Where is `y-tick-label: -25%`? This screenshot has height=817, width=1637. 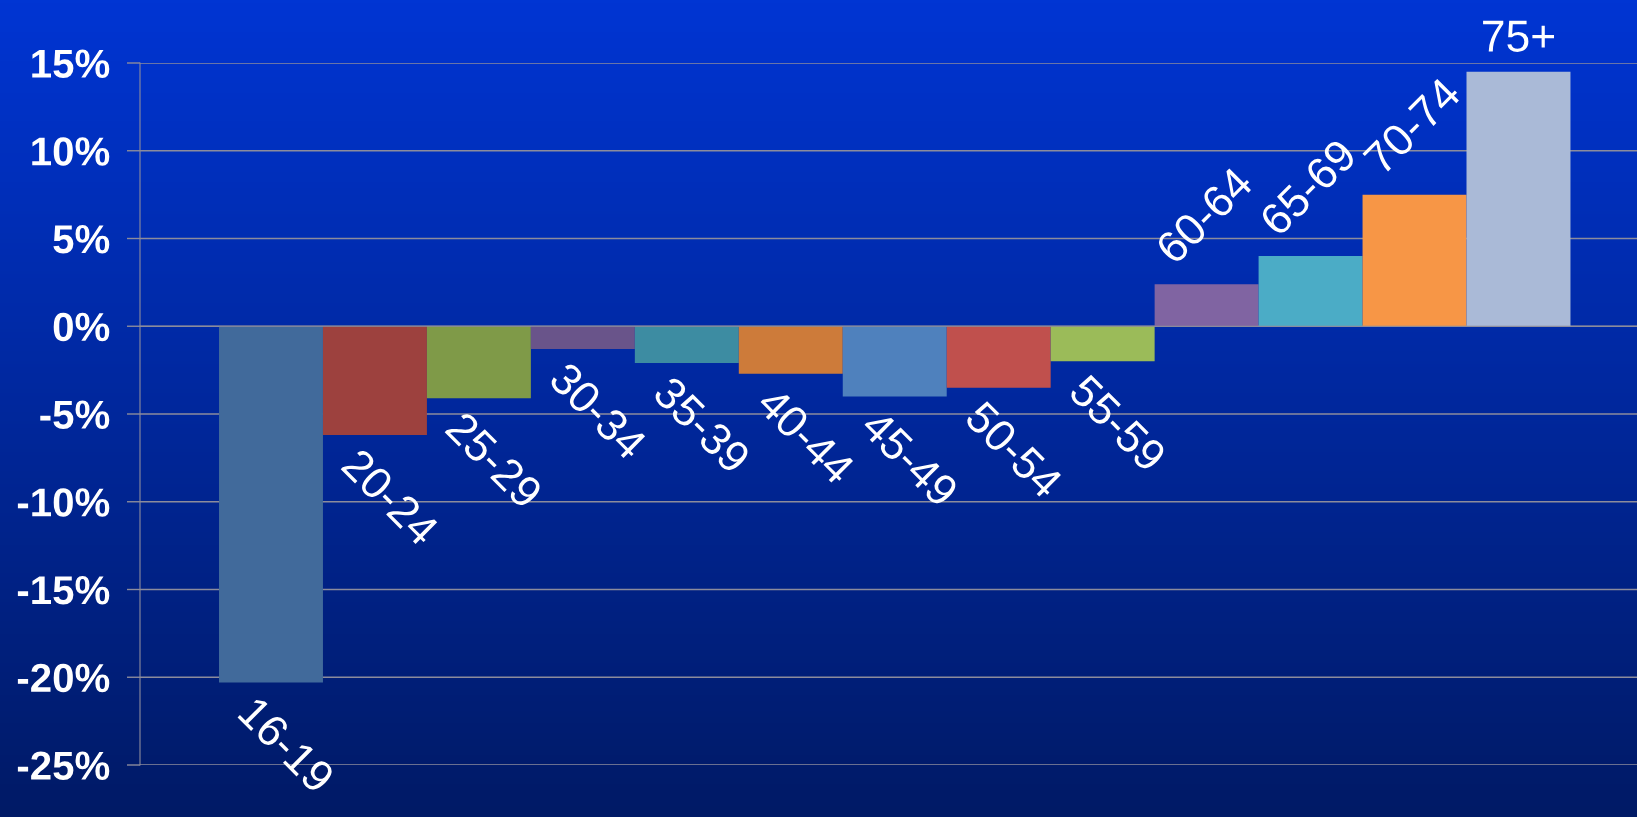 y-tick-label: -25% is located at coordinates (63, 765).